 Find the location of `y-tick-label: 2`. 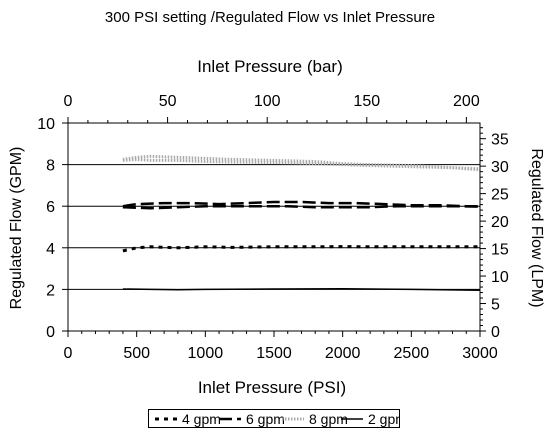

y-tick-label: 2 is located at coordinates (50, 290).